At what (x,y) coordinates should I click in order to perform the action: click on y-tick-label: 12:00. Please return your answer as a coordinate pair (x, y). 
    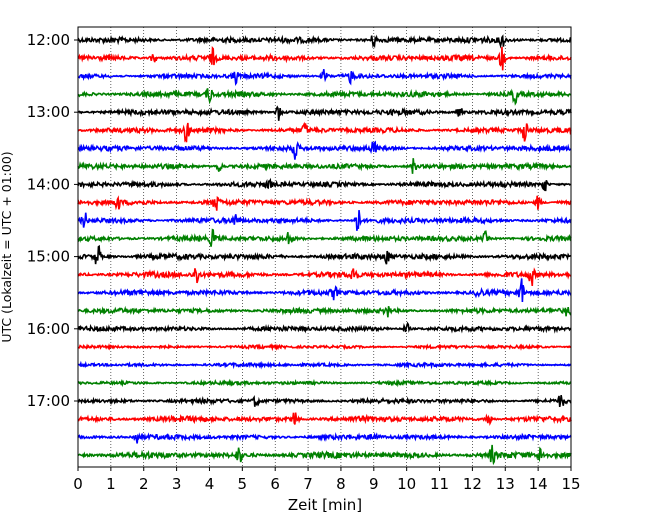
    Looking at the image, I should click on (48, 40).